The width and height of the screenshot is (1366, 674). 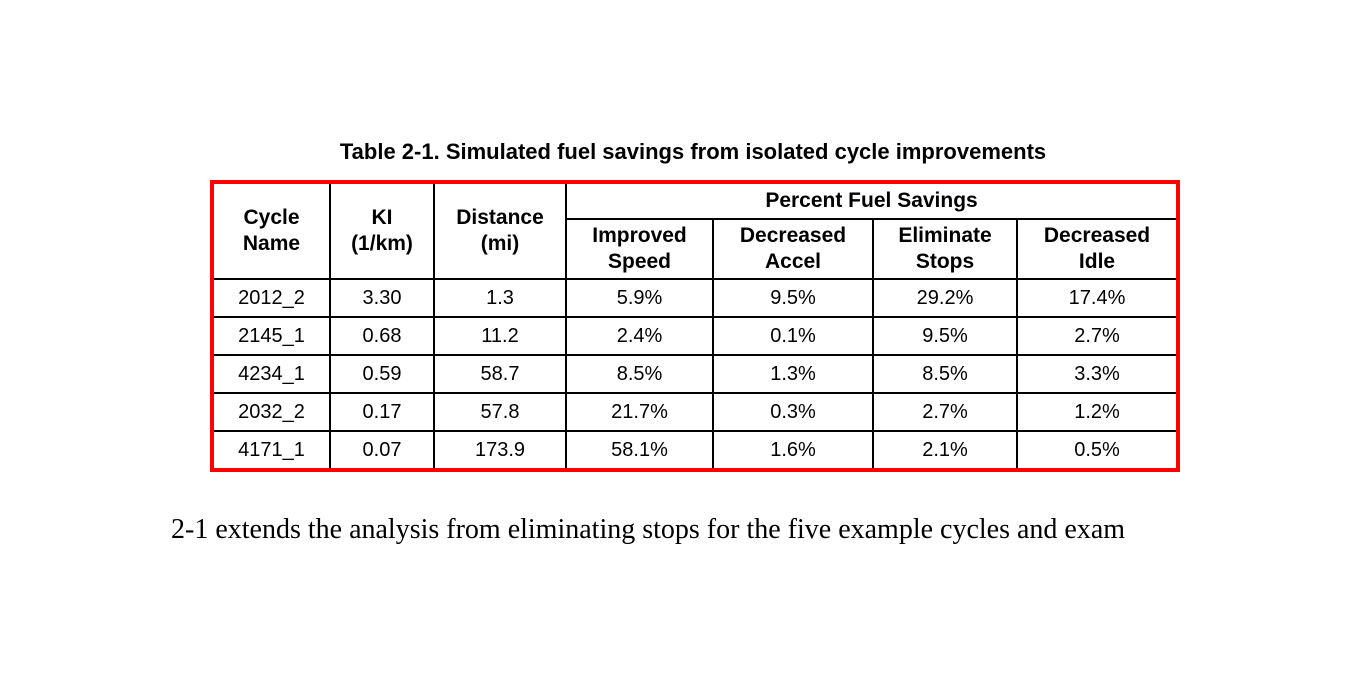 I want to click on cell-eliminate-stops: 9.5%, so click(x=945, y=336).